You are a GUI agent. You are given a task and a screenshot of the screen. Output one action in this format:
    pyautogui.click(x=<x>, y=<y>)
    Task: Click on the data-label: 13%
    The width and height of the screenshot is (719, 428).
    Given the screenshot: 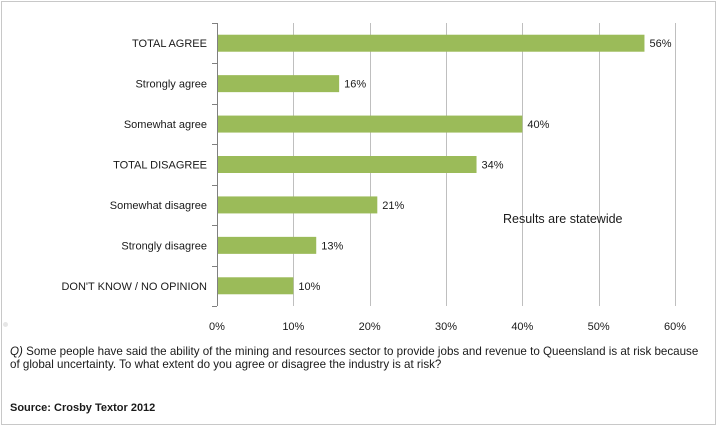 What is the action you would take?
    pyautogui.click(x=332, y=246)
    